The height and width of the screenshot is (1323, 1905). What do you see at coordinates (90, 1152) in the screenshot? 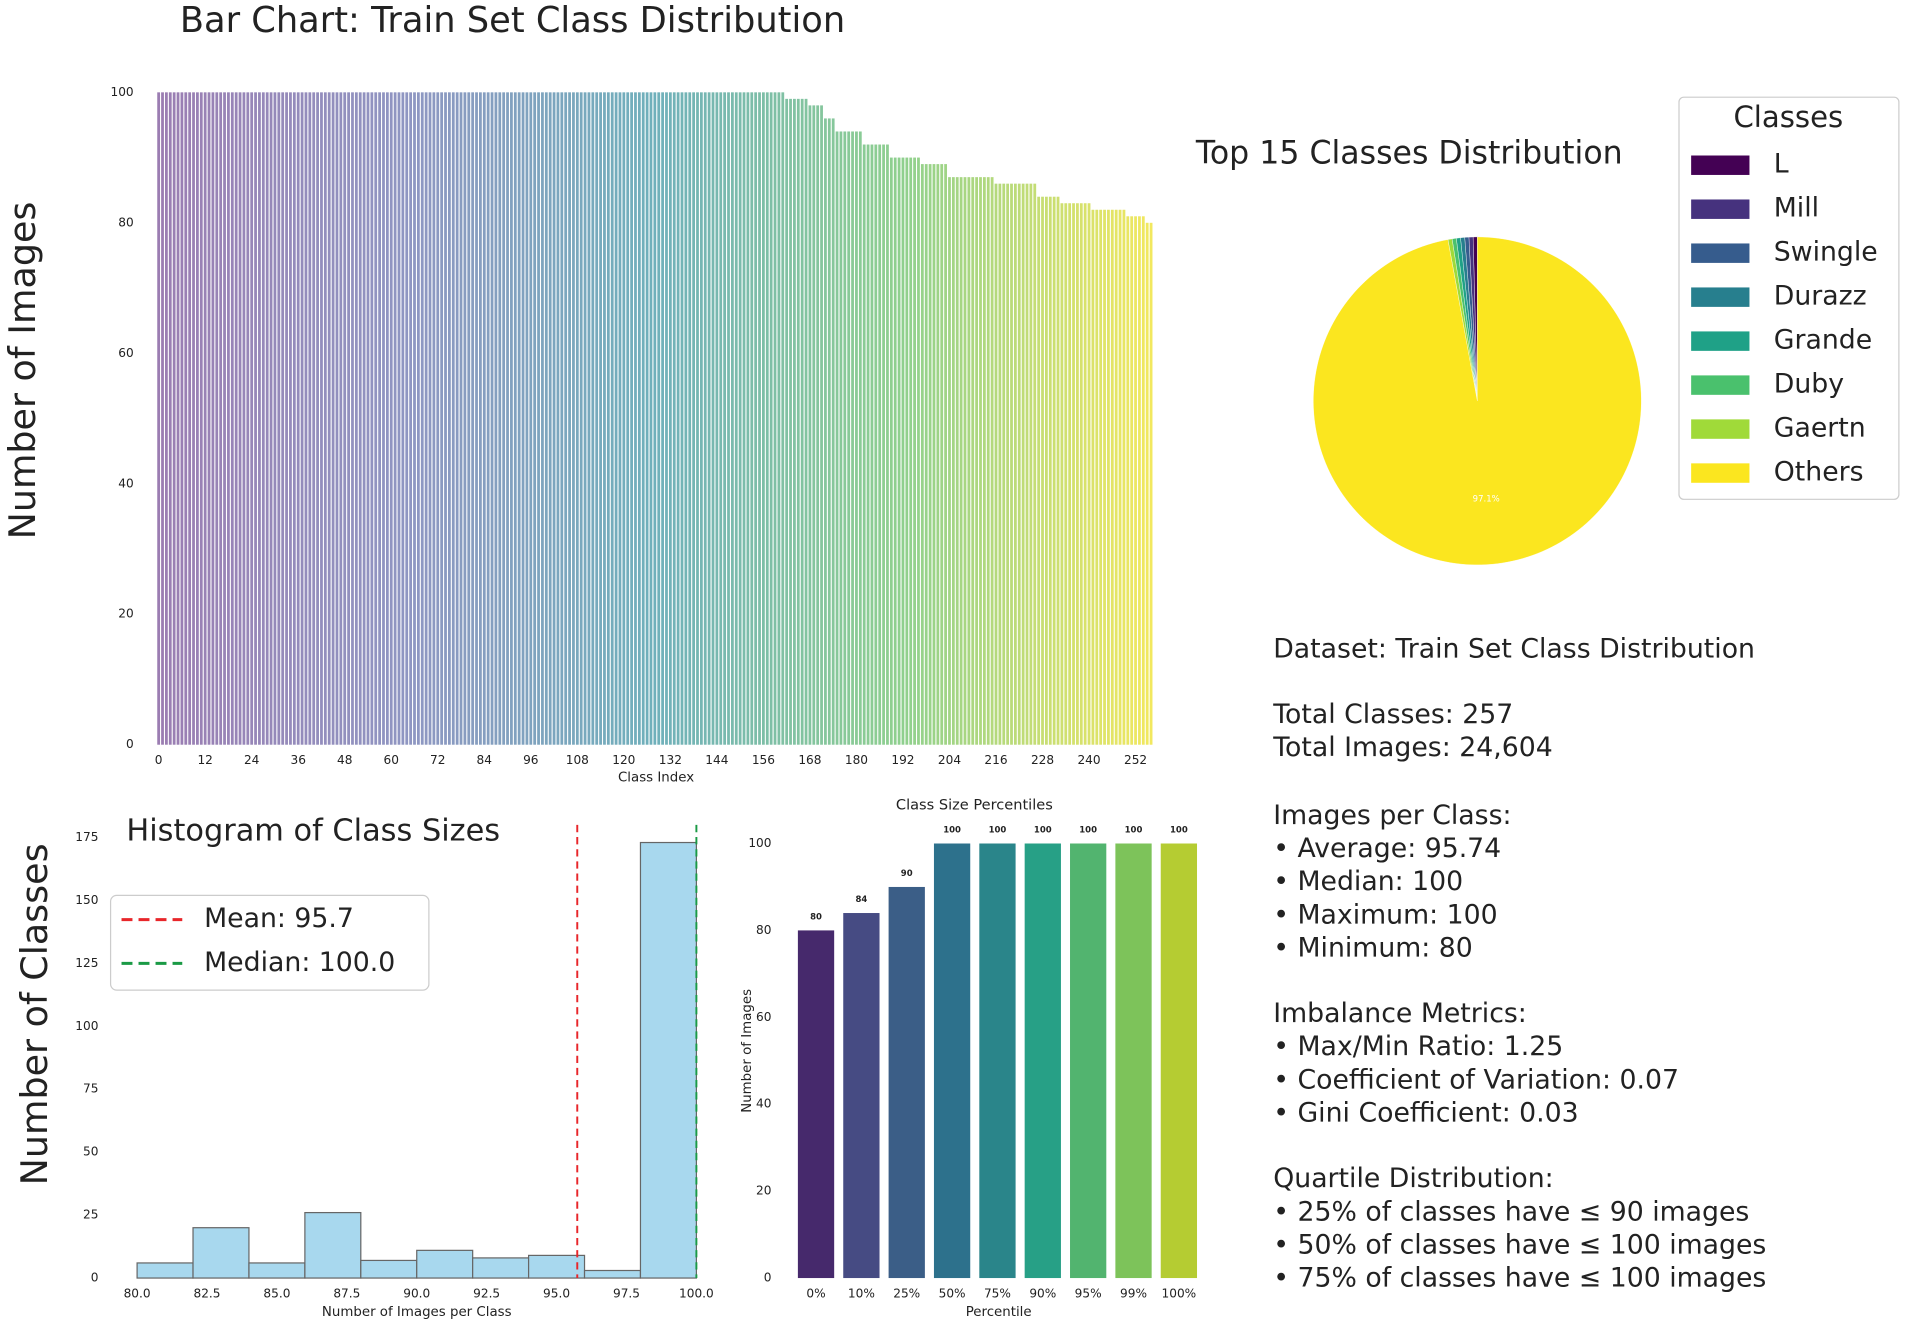
I see `y-tick-label: 50` at bounding box center [90, 1152].